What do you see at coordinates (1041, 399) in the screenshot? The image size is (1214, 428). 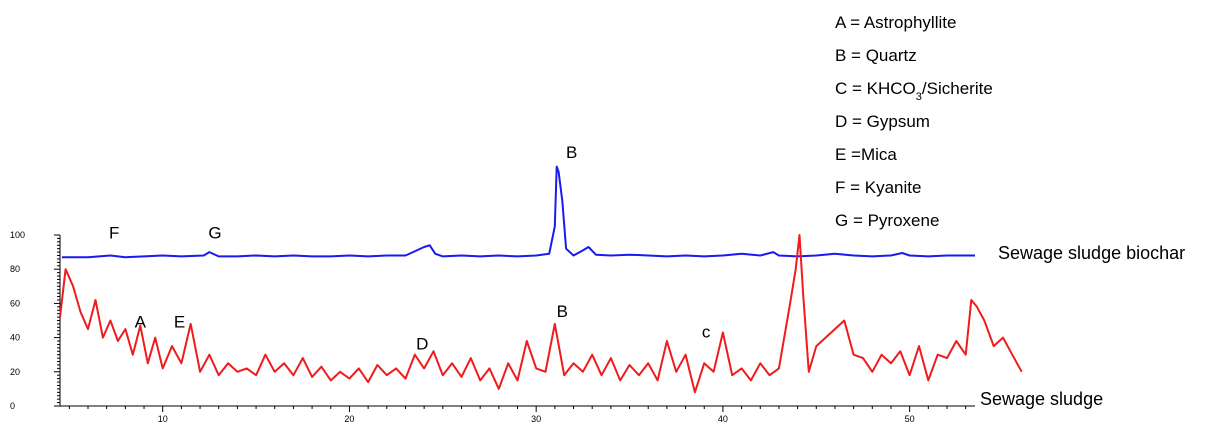 I see `series-label-sludge: Sewage sludge` at bounding box center [1041, 399].